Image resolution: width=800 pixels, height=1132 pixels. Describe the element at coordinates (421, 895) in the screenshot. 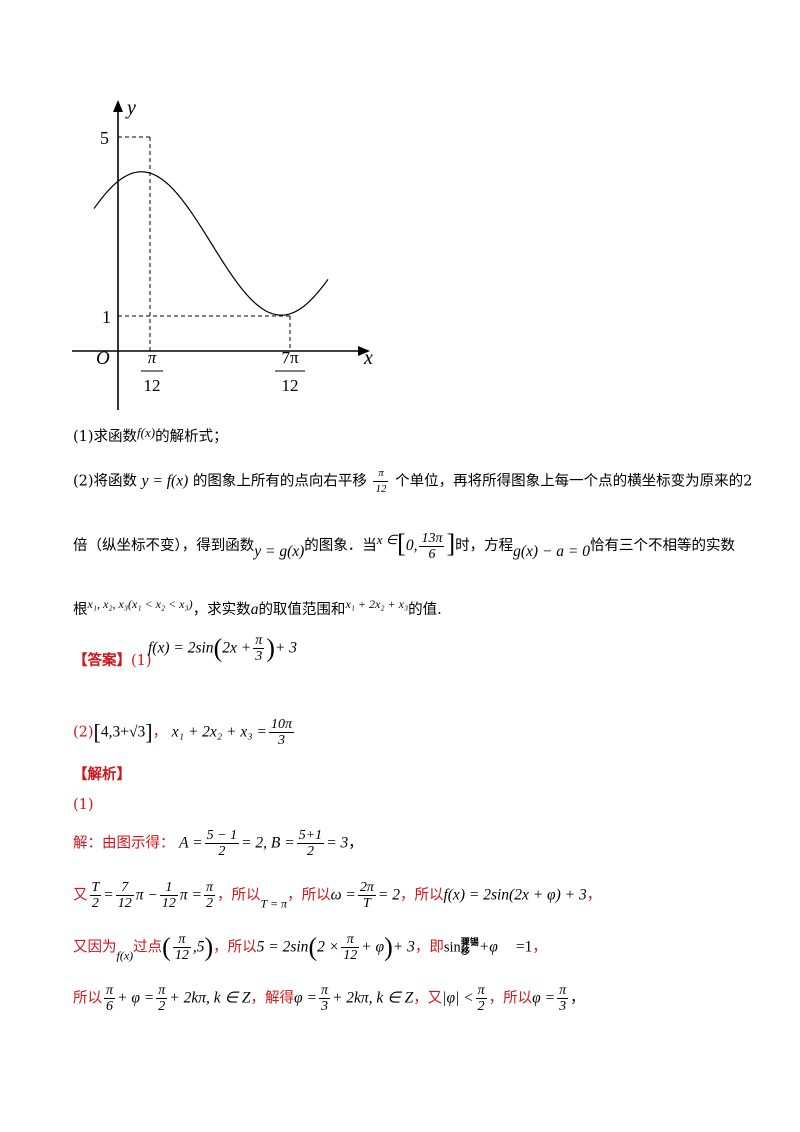

I see `s2-text-d: ，所以` at that location.